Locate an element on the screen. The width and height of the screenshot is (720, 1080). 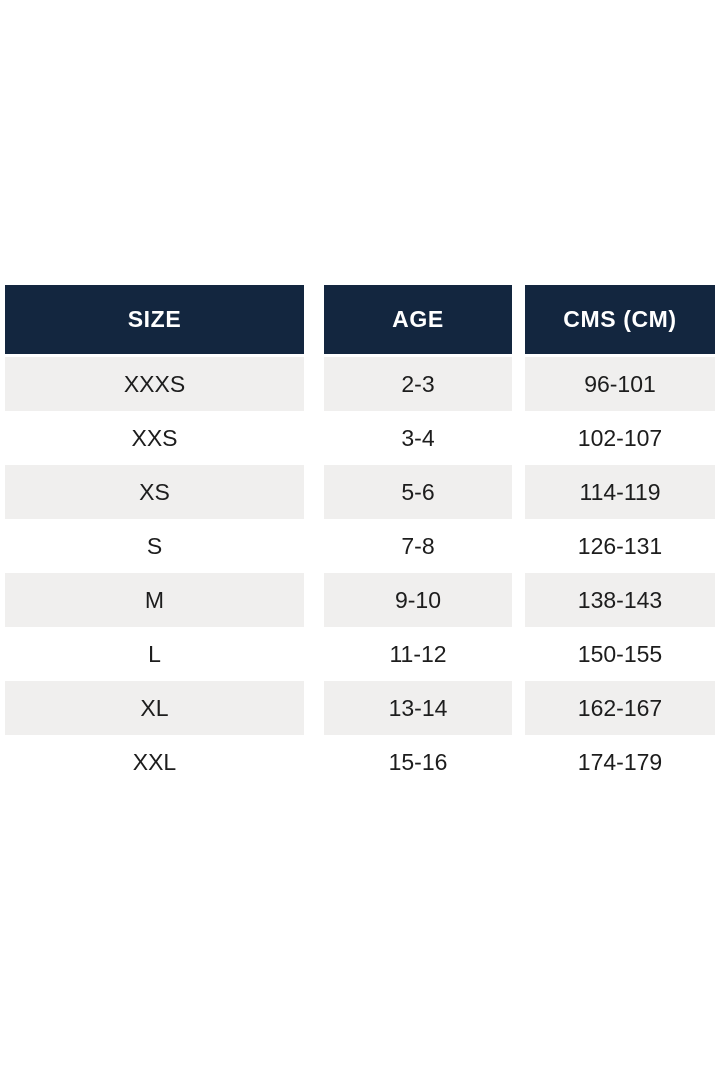
age-cell: 15-16 is located at coordinates (418, 762).